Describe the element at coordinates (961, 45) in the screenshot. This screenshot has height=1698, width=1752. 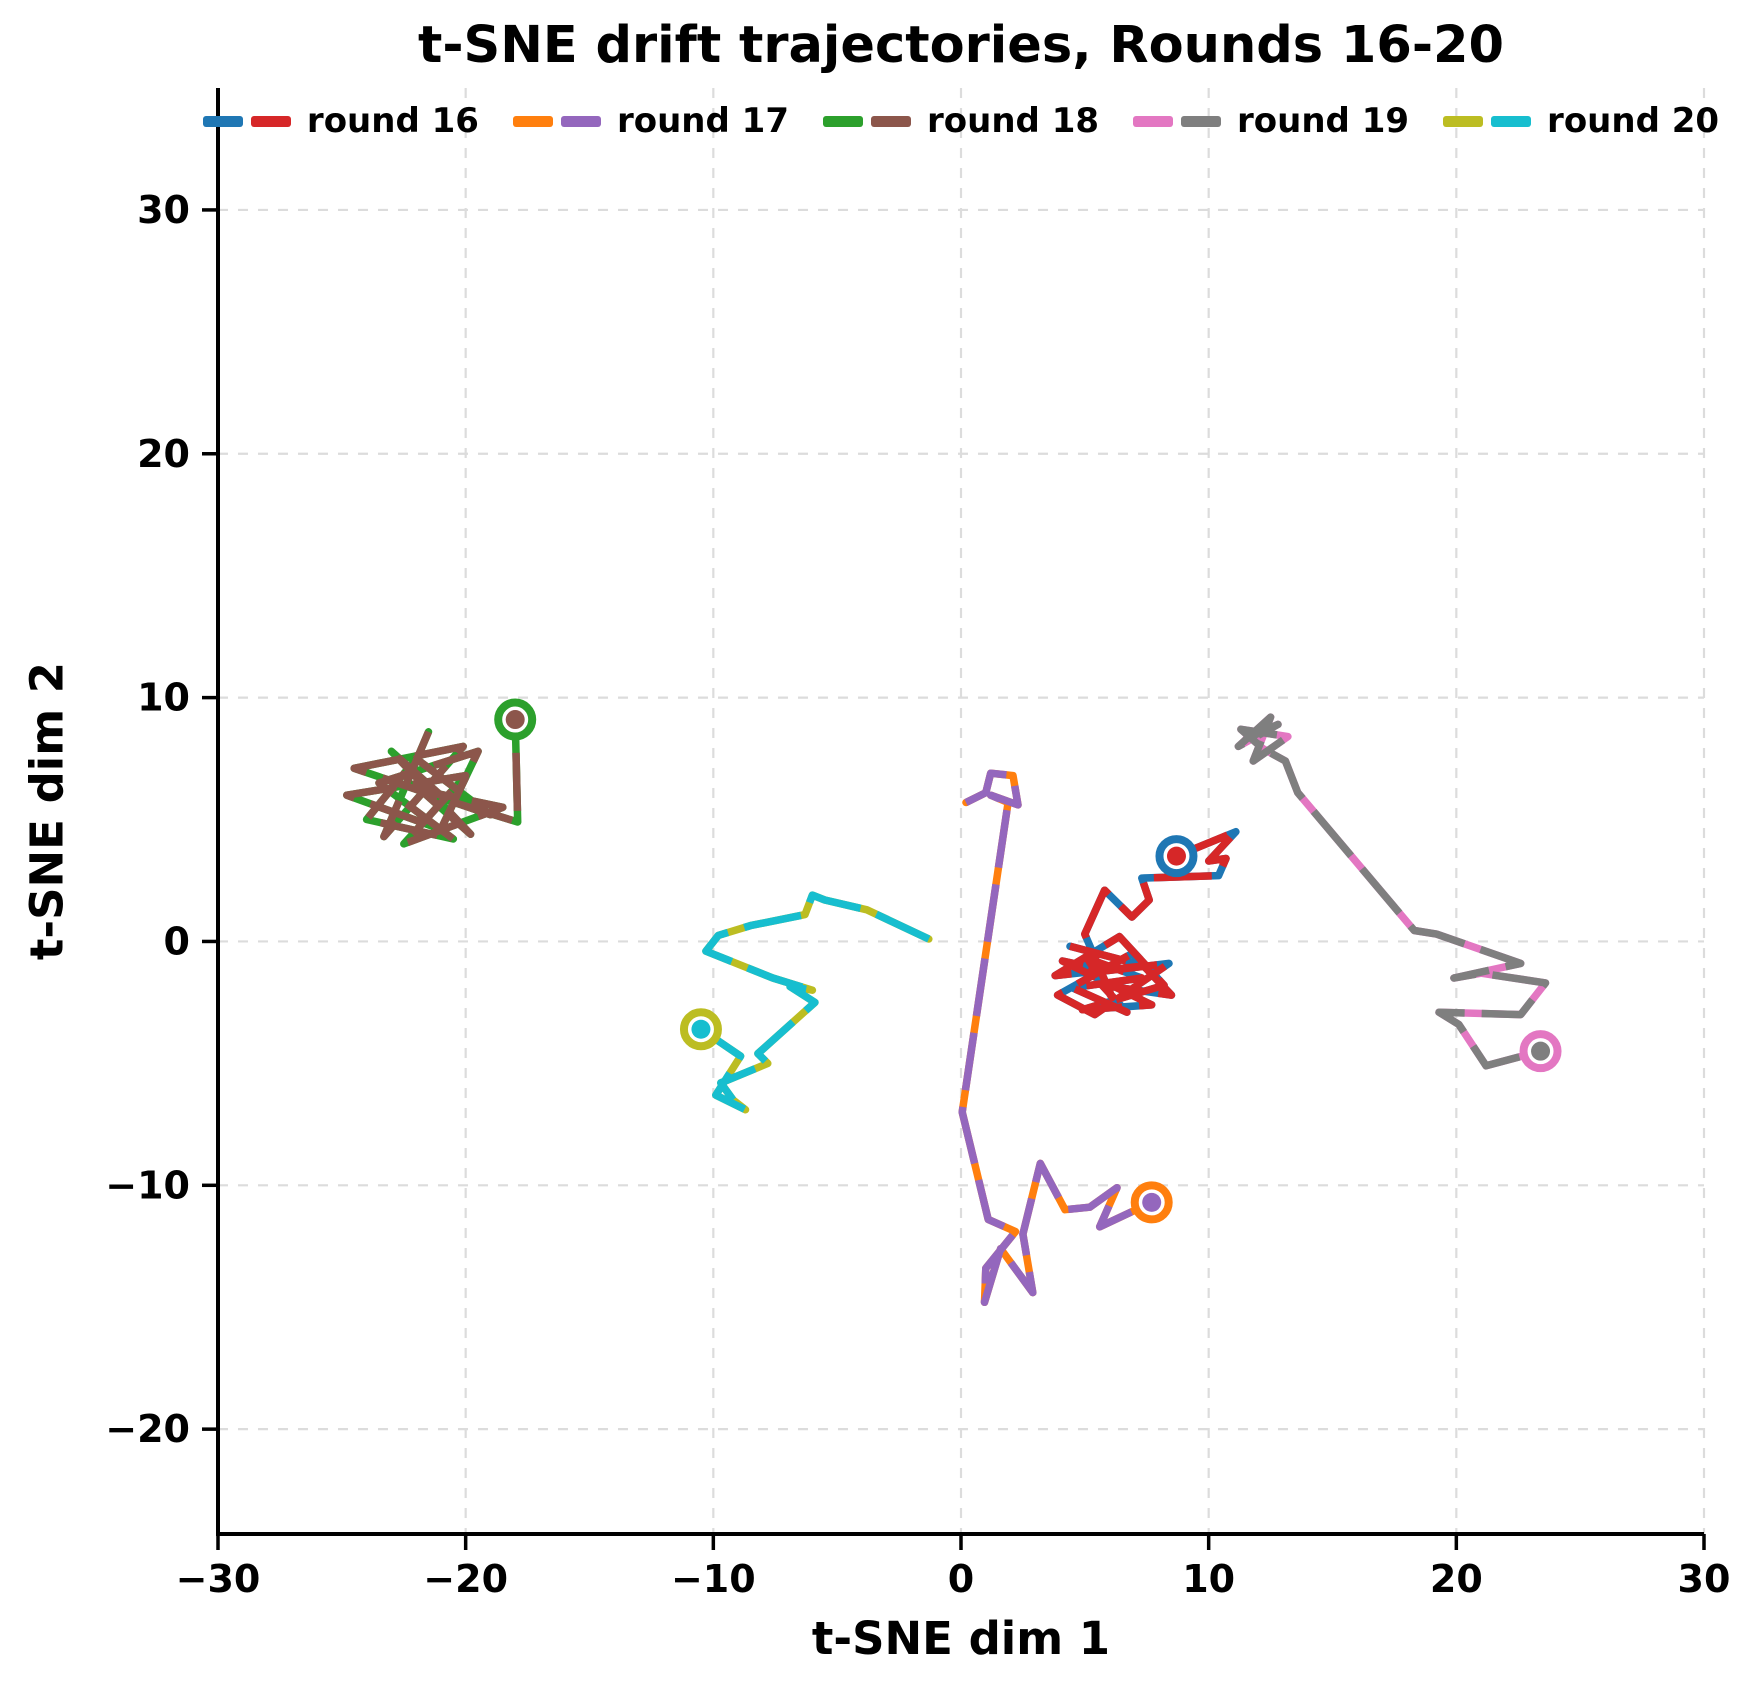
I see `chart-title: t-SNE drift trajectories, Rounds 16-20` at that location.